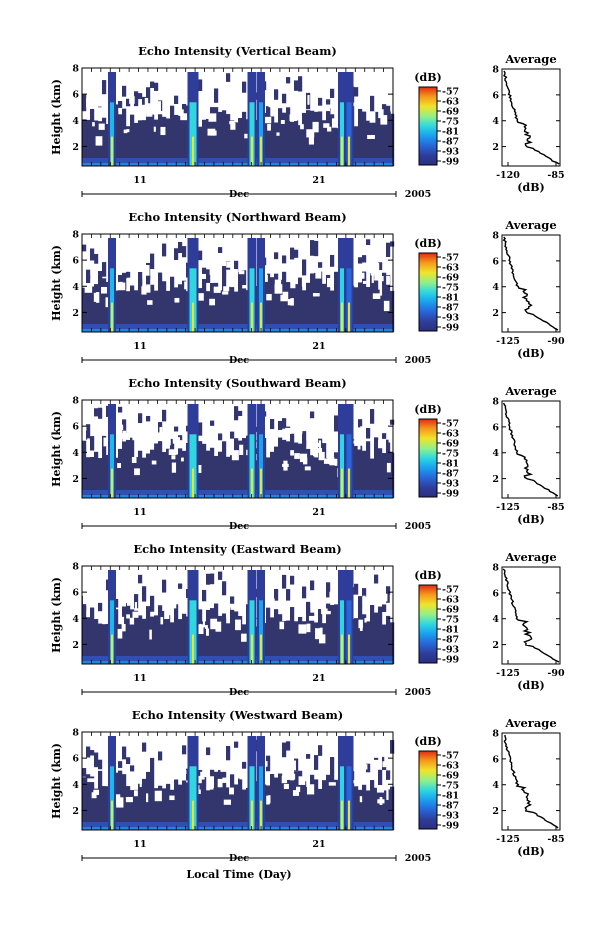  I want to click on x-tick-label: 11, so click(139, 678).